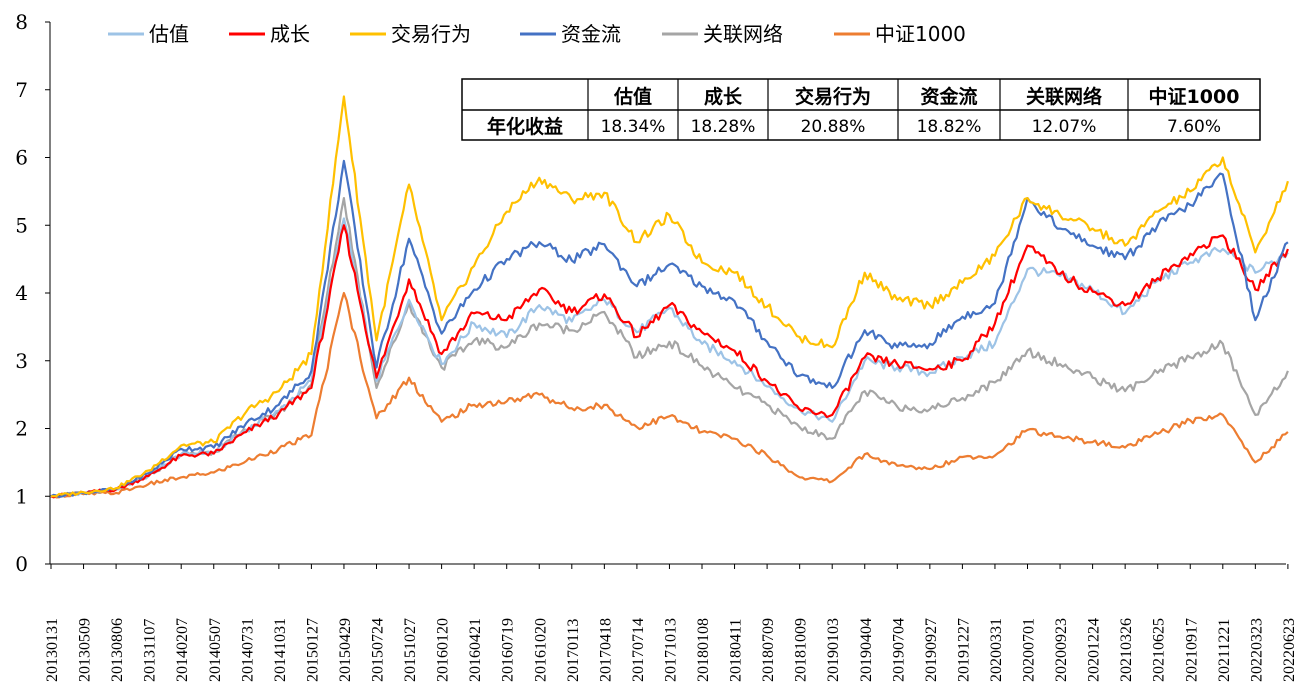  Describe the element at coordinates (768, 650) in the screenshot. I see `x-tick-label: 20180709` at that location.